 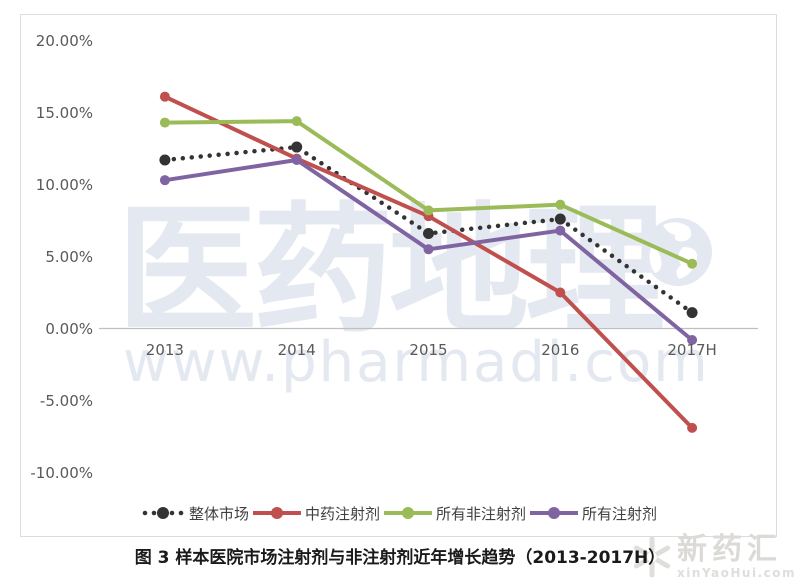 What do you see at coordinates (64, 112) in the screenshot?
I see `y-tick-label: 15.00%` at bounding box center [64, 112].